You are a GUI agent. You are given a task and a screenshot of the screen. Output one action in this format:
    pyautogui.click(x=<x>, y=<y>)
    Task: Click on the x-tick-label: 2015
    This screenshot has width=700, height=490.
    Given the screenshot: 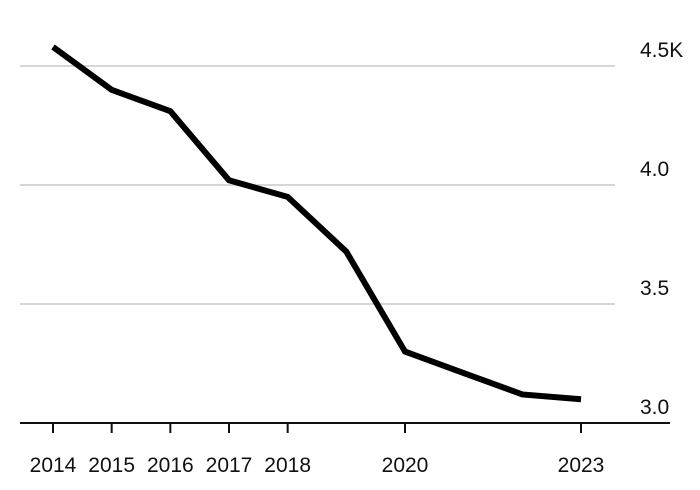 What is the action you would take?
    pyautogui.click(x=111, y=465)
    